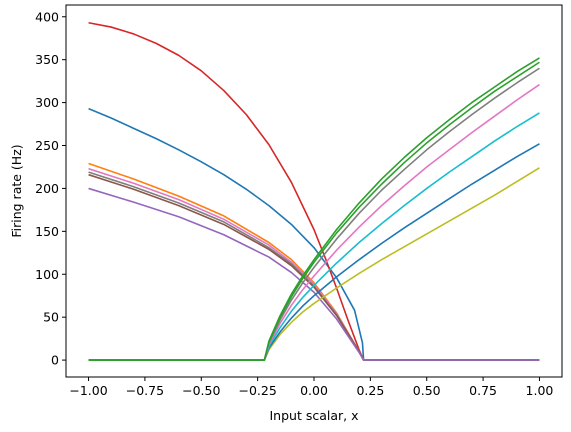 This screenshot has height=432, width=571. What do you see at coordinates (483, 390) in the screenshot?
I see `x-tick-label: 0.75` at bounding box center [483, 390].